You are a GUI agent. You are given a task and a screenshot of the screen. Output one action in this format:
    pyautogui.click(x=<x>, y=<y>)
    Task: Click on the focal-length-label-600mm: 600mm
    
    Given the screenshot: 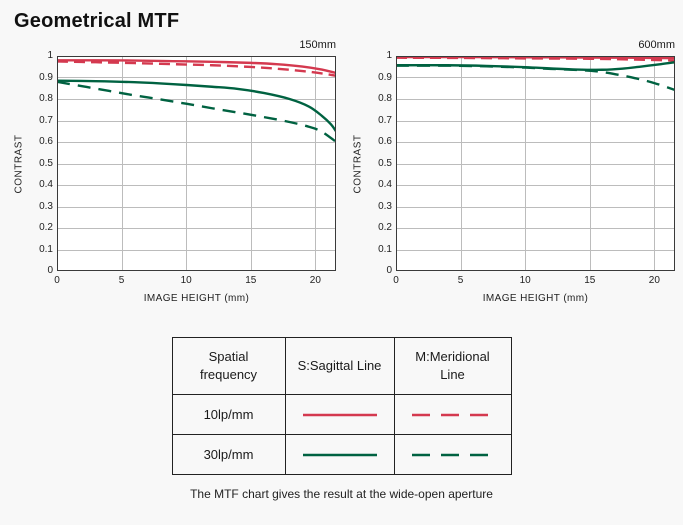 What is the action you would take?
    pyautogui.click(x=656, y=45)
    